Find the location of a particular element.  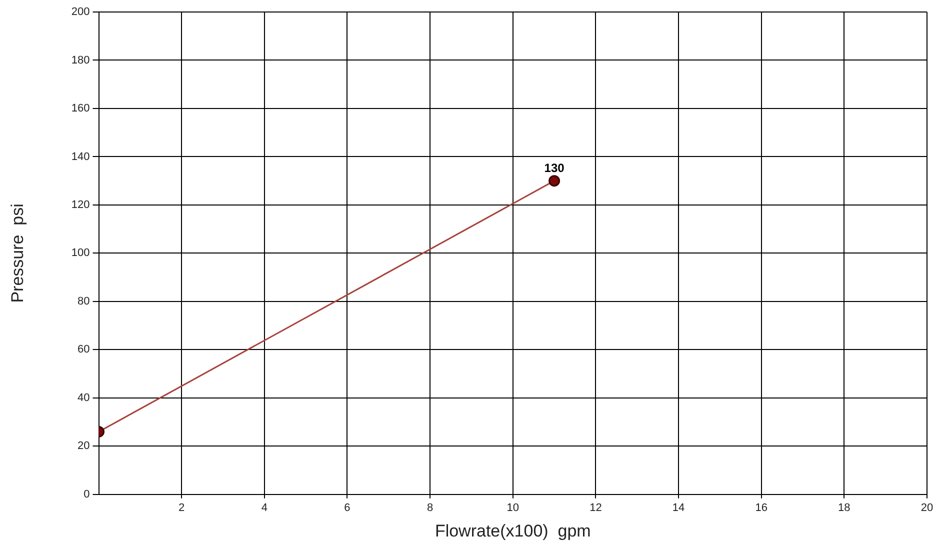

y-tick-label: 40 is located at coordinates (84, 398).